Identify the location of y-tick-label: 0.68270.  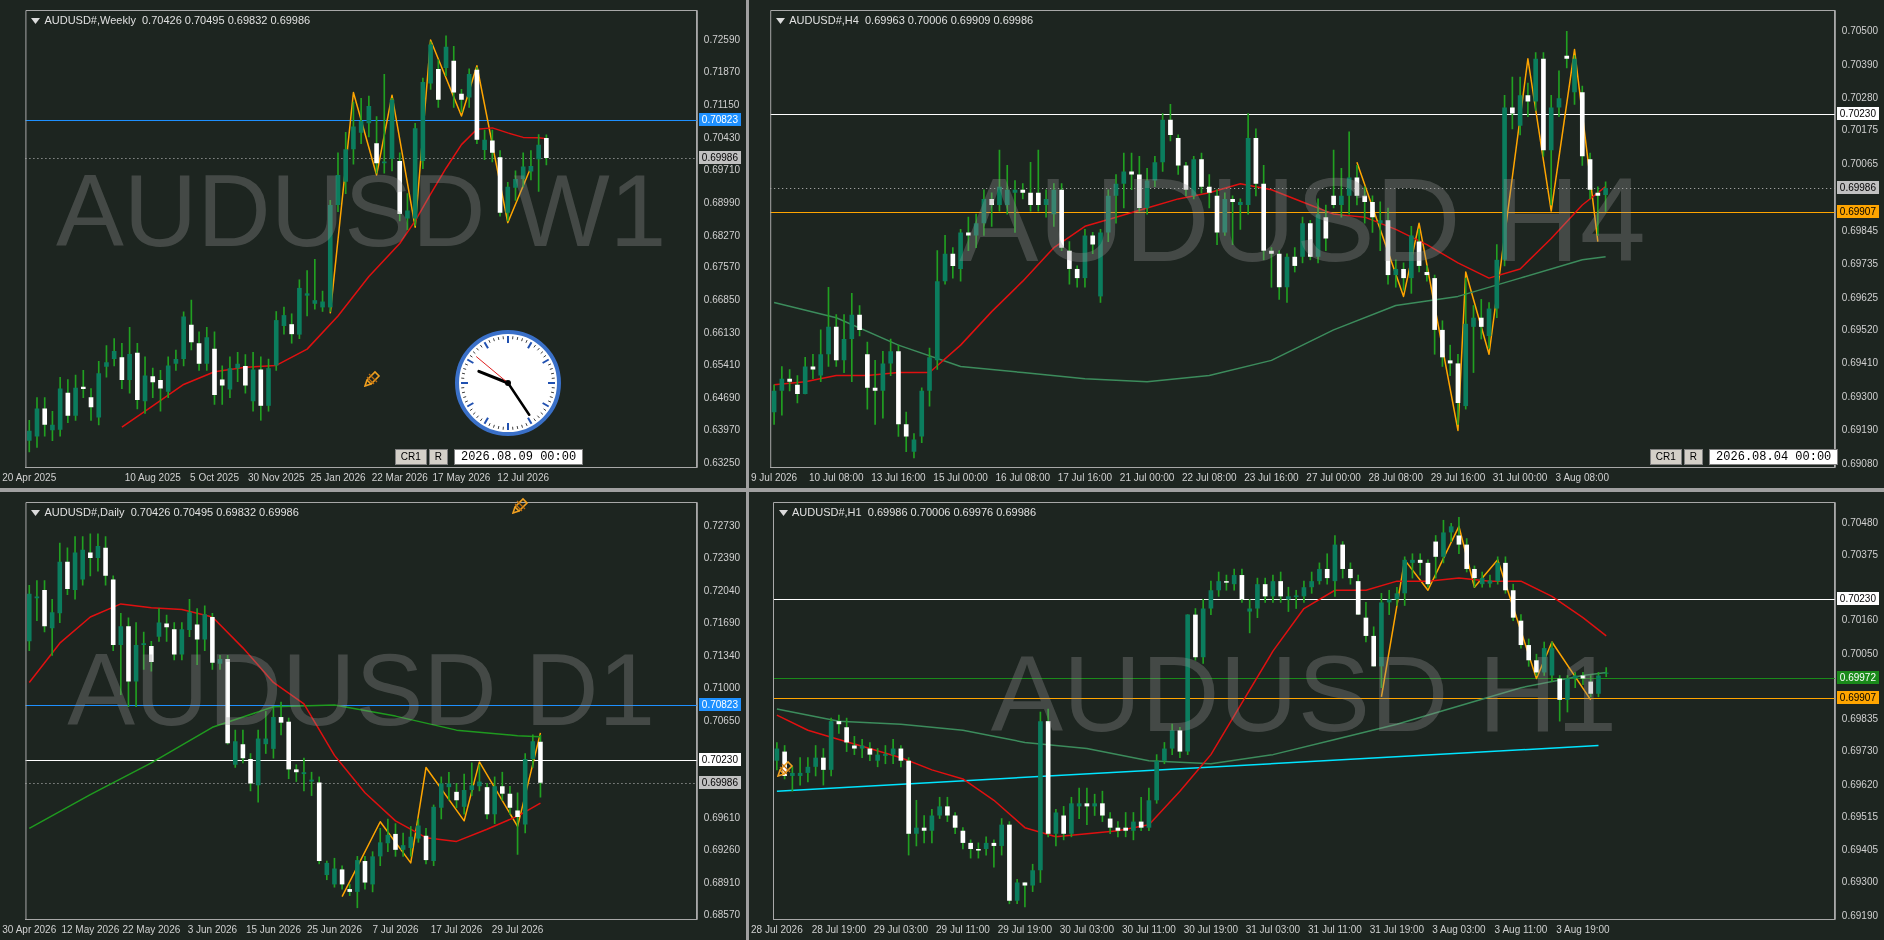
(722, 235).